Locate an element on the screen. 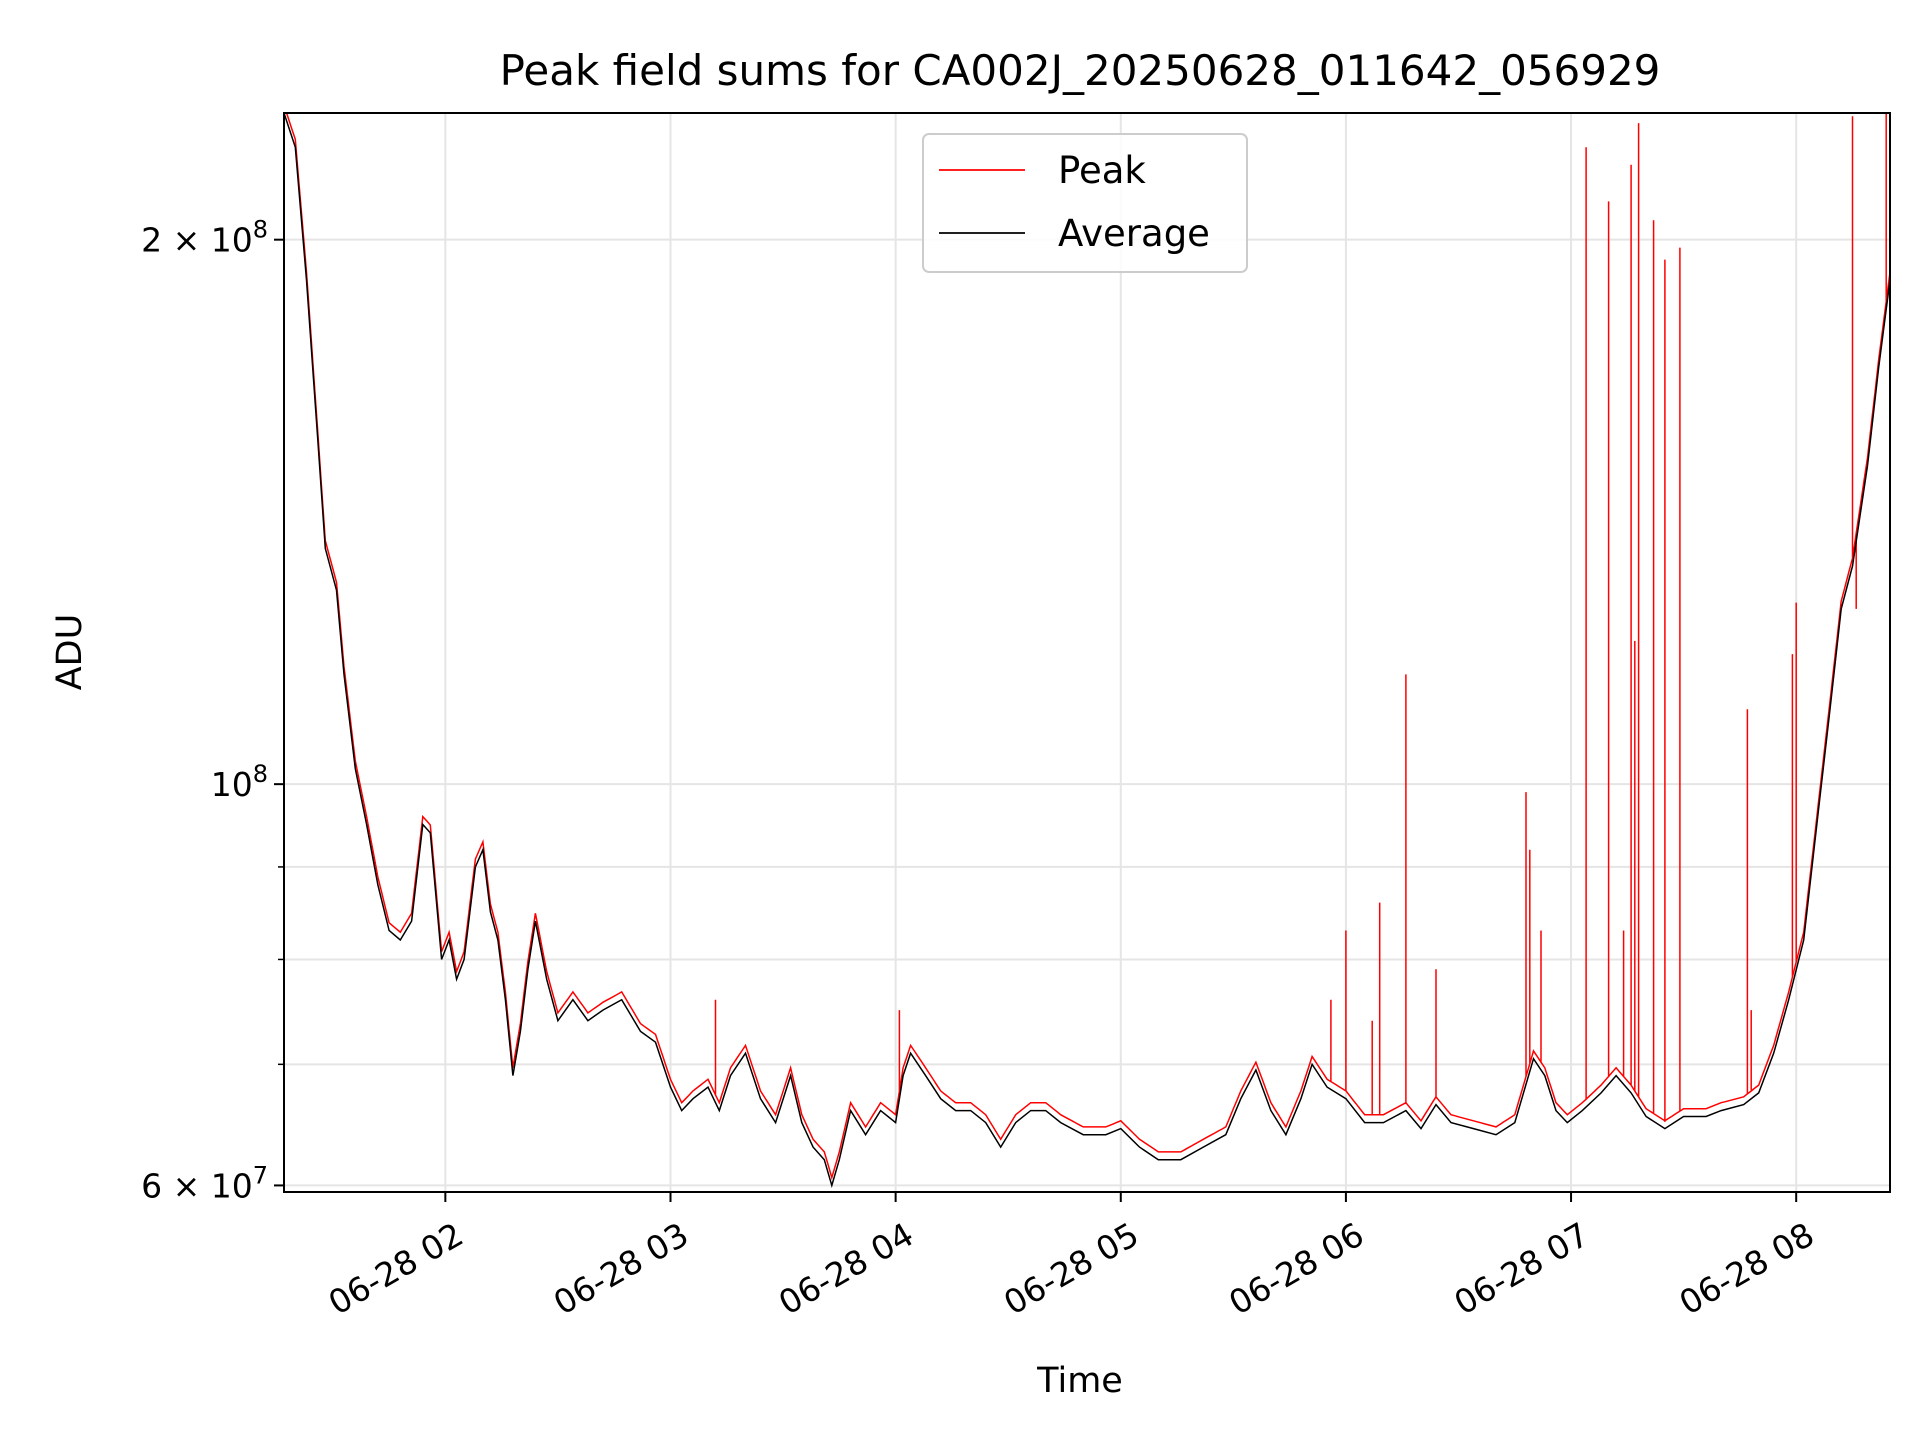  y-axis-label: ADU is located at coordinates (70, 652).